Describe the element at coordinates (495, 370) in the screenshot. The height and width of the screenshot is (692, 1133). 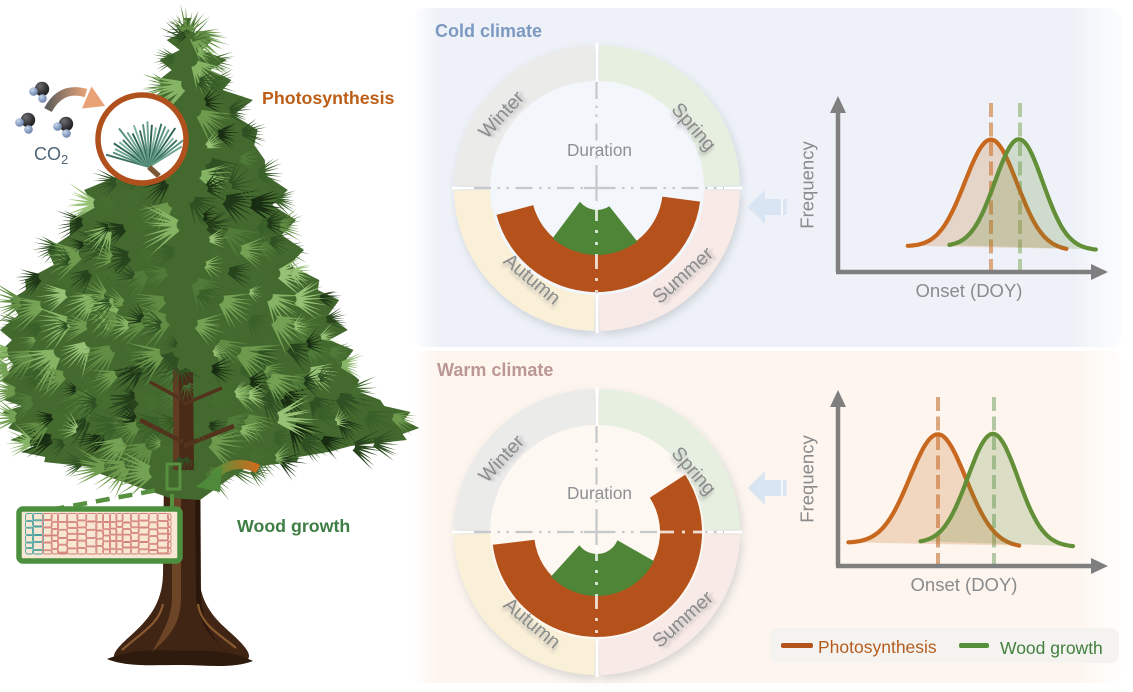
I see `svg-text: Warm climate` at that location.